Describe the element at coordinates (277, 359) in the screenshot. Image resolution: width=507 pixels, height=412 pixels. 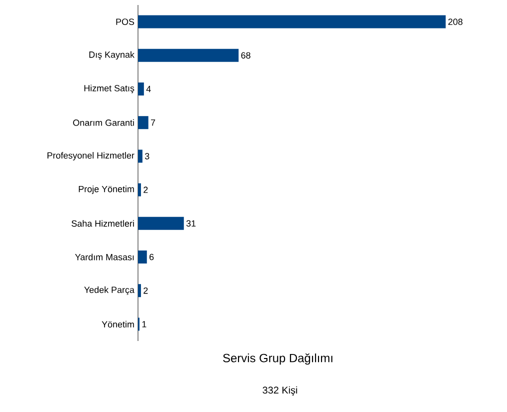
I see `text: Servis Grup Dağılımı` at that location.